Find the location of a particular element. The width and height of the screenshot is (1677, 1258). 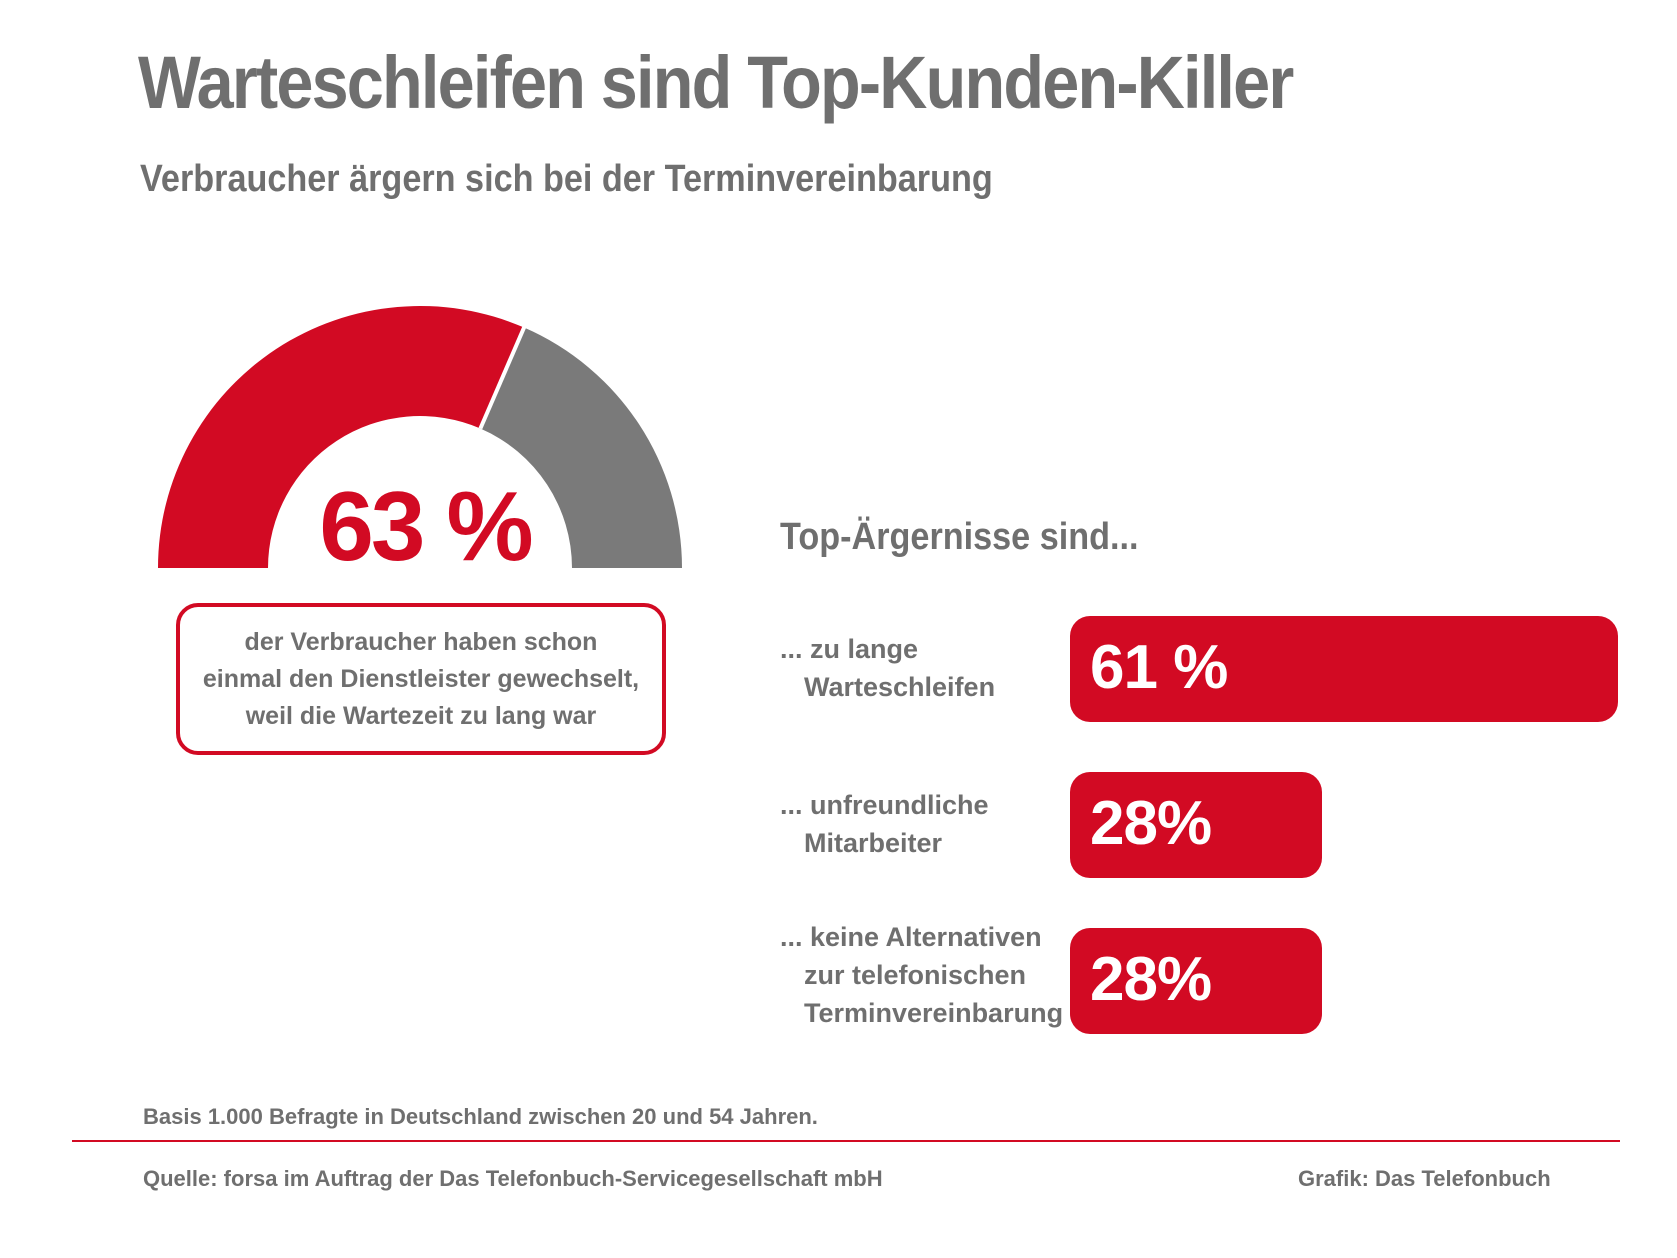

bar-alternativen is located at coordinates (1196, 981).